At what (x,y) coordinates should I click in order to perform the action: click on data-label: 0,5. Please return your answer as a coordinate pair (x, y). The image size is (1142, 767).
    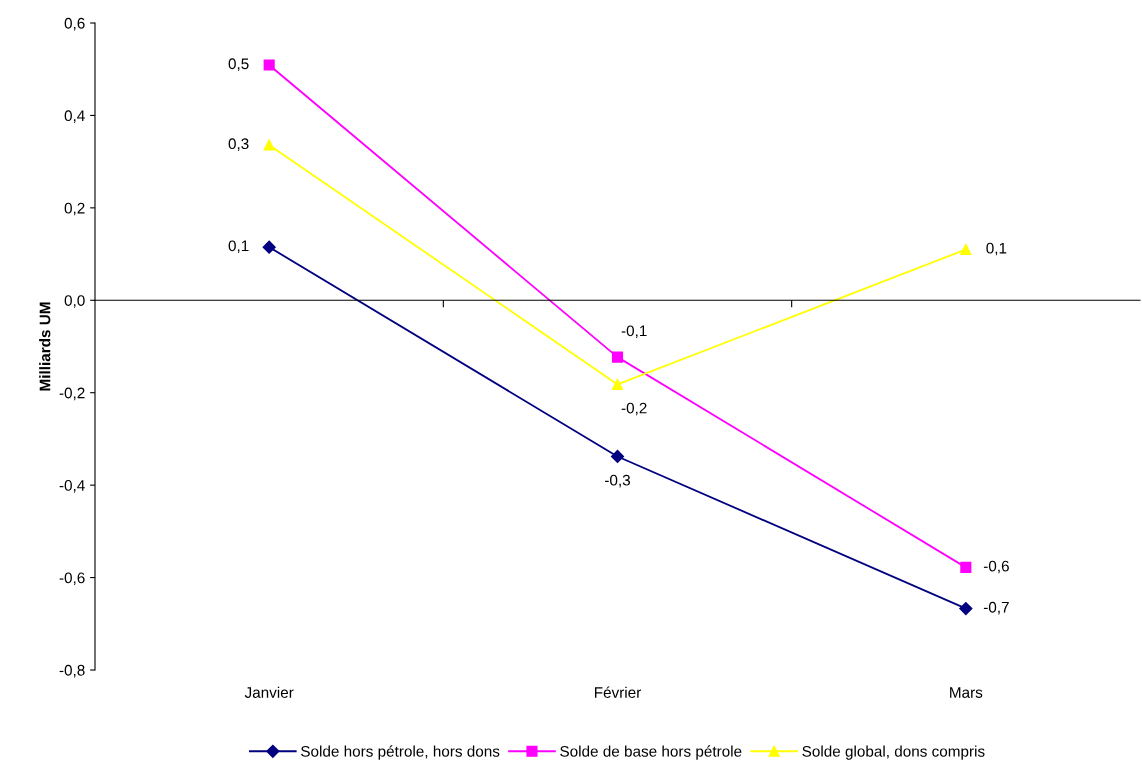
    Looking at the image, I should click on (238, 64).